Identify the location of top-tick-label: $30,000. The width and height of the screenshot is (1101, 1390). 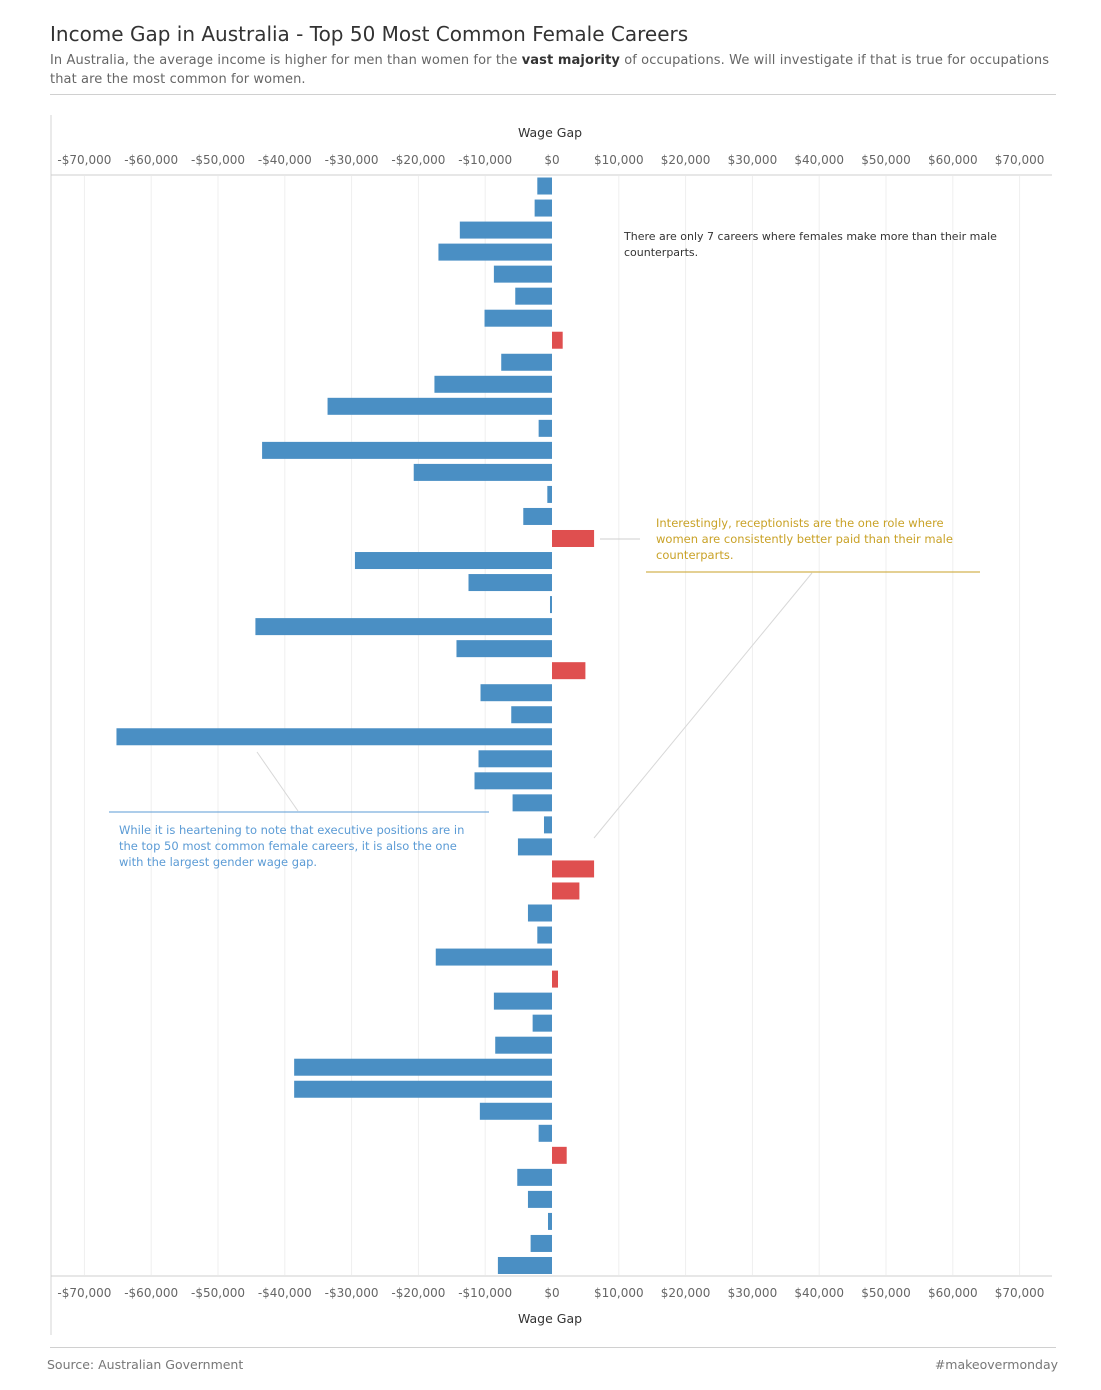
(753, 160).